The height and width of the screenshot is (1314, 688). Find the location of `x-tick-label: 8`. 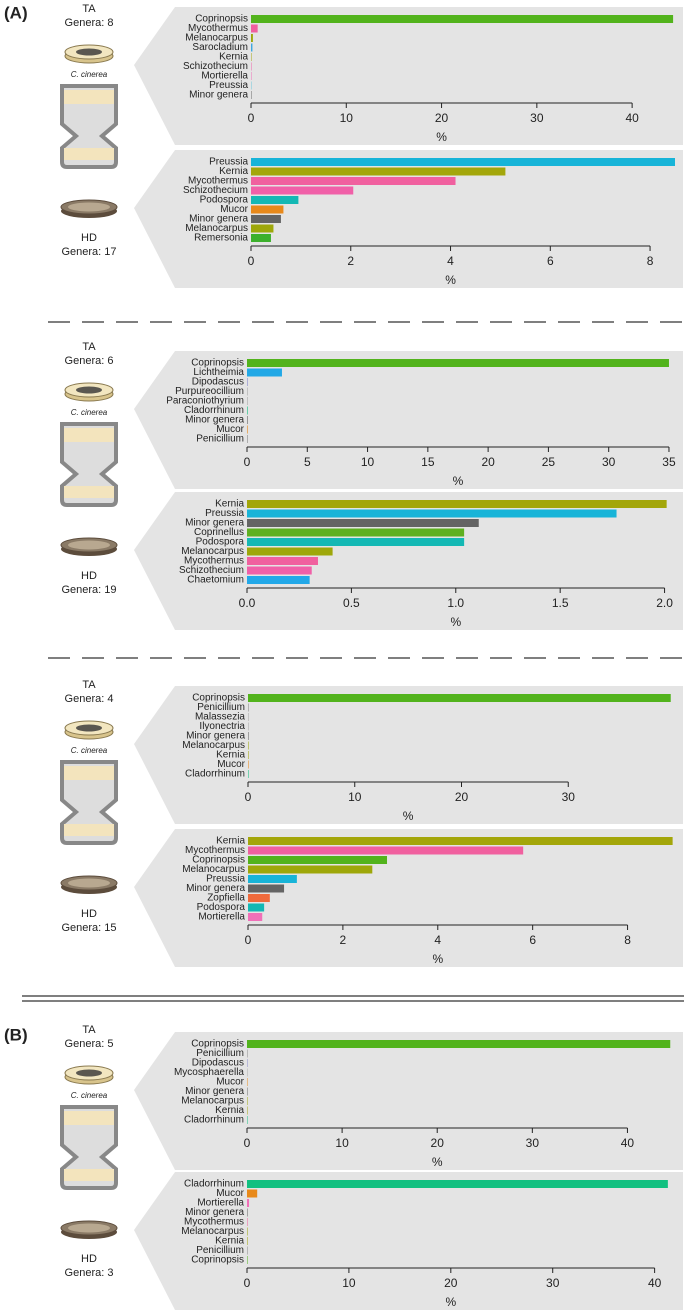

x-tick-label: 8 is located at coordinates (650, 261).